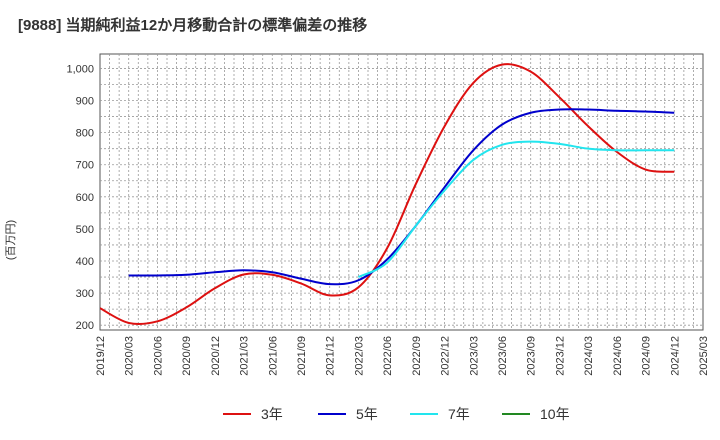 Image resolution: width=720 pixels, height=440 pixels. What do you see at coordinates (560, 356) in the screenshot?
I see `x-tick-label: 2023/12` at bounding box center [560, 356].